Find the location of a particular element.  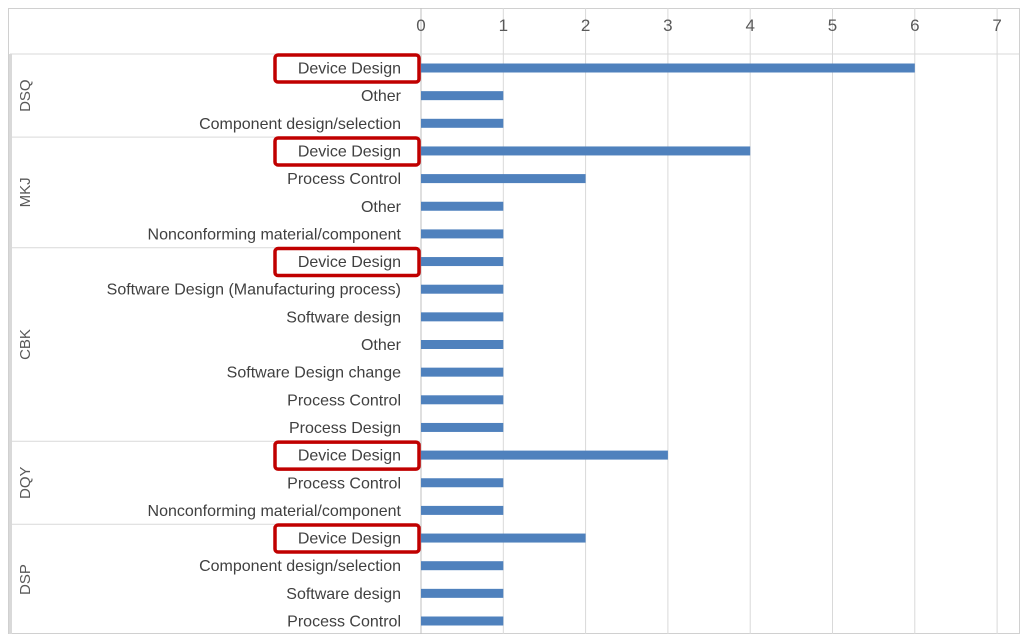

category-label: Software Design change is located at coordinates (314, 373).